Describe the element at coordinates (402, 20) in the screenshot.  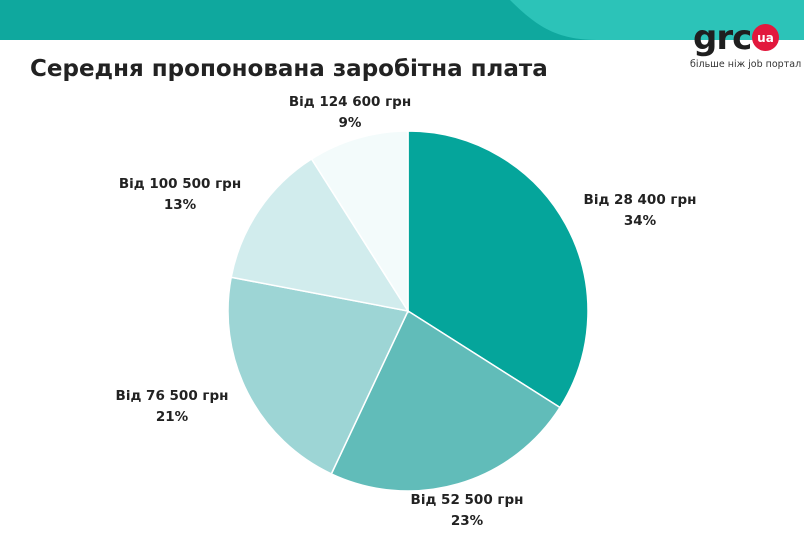
I see `header-band` at that location.